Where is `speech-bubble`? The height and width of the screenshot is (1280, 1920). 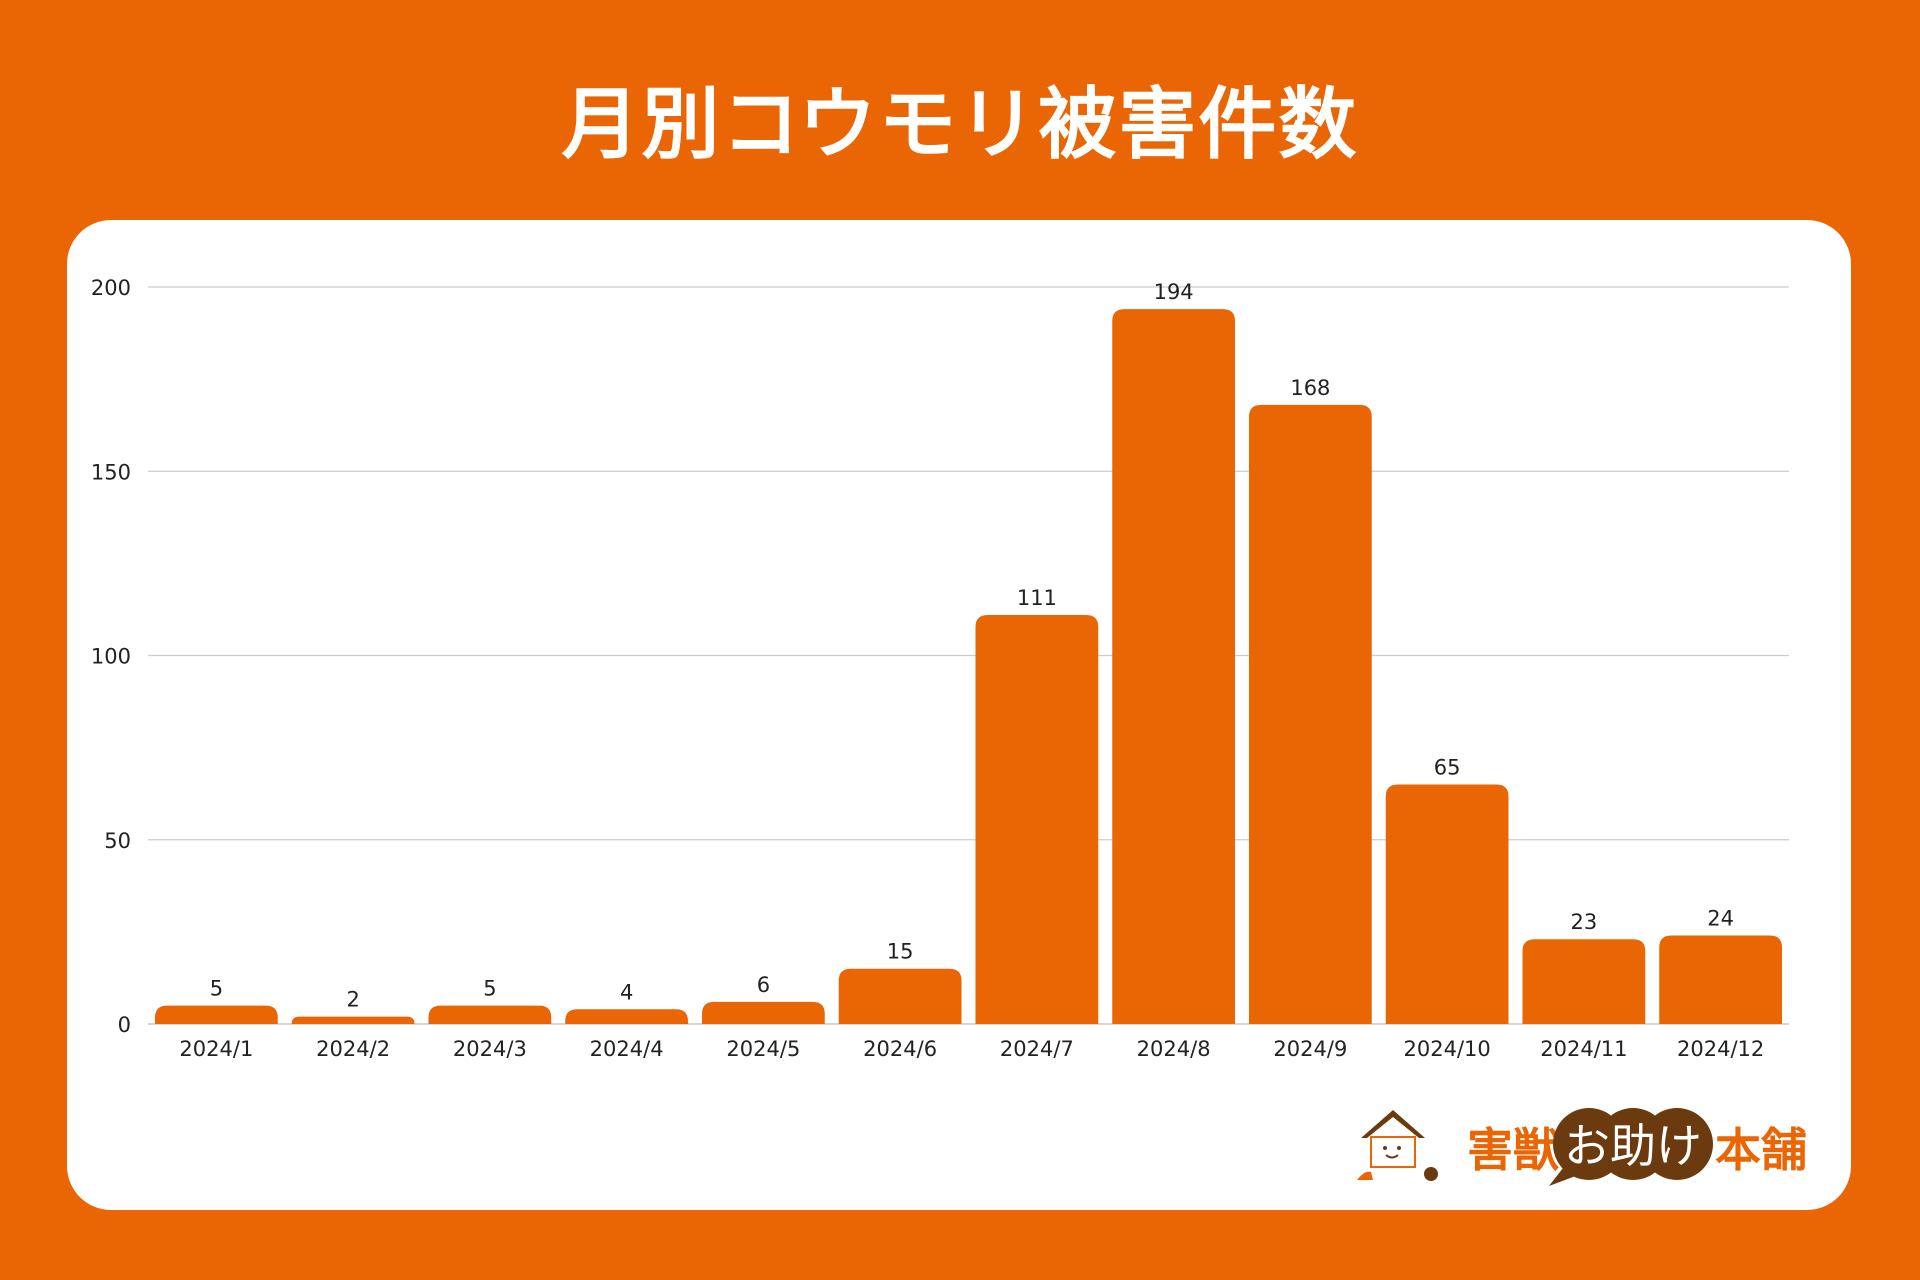 speech-bubble is located at coordinates (1631, 1147).